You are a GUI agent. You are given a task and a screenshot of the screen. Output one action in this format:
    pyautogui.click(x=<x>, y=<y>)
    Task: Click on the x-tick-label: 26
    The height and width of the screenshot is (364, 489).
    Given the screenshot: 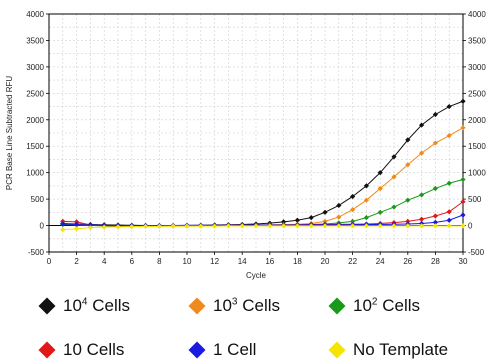 What is the action you would take?
    pyautogui.click(x=407, y=261)
    